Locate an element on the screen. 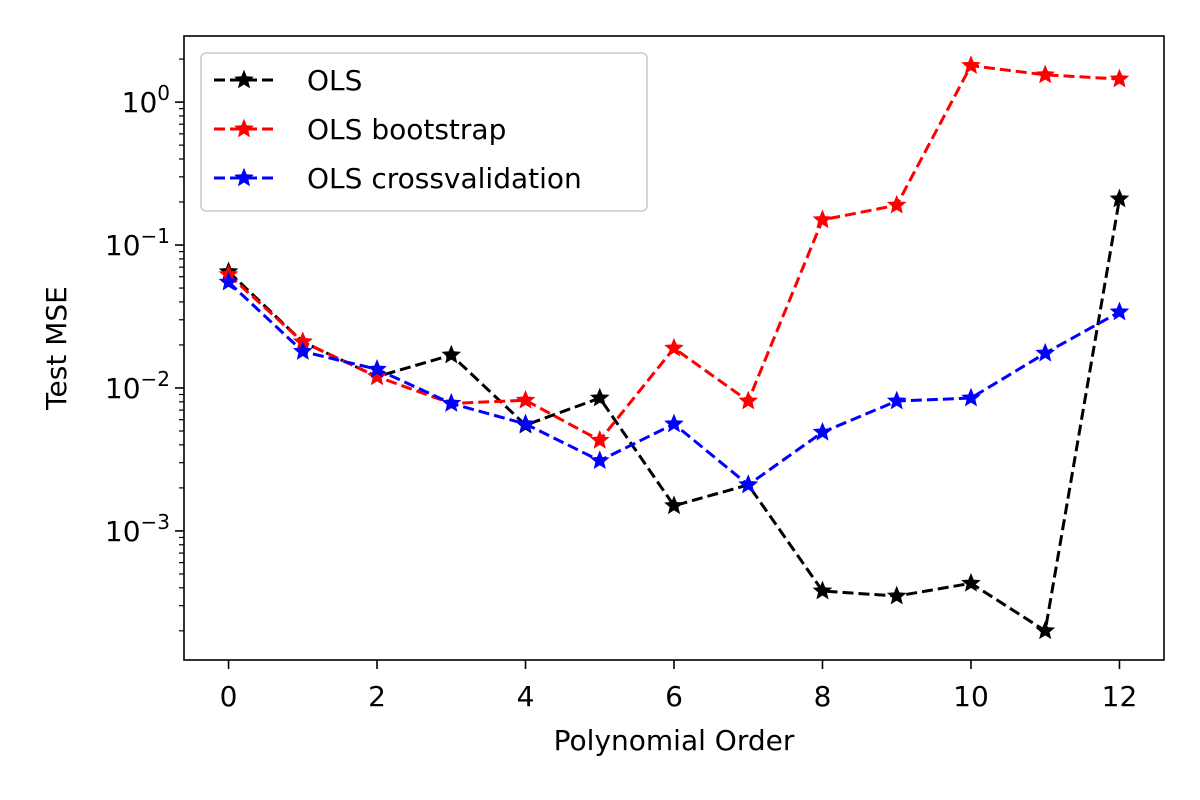  x-tick-label: 10 is located at coordinates (971, 696).